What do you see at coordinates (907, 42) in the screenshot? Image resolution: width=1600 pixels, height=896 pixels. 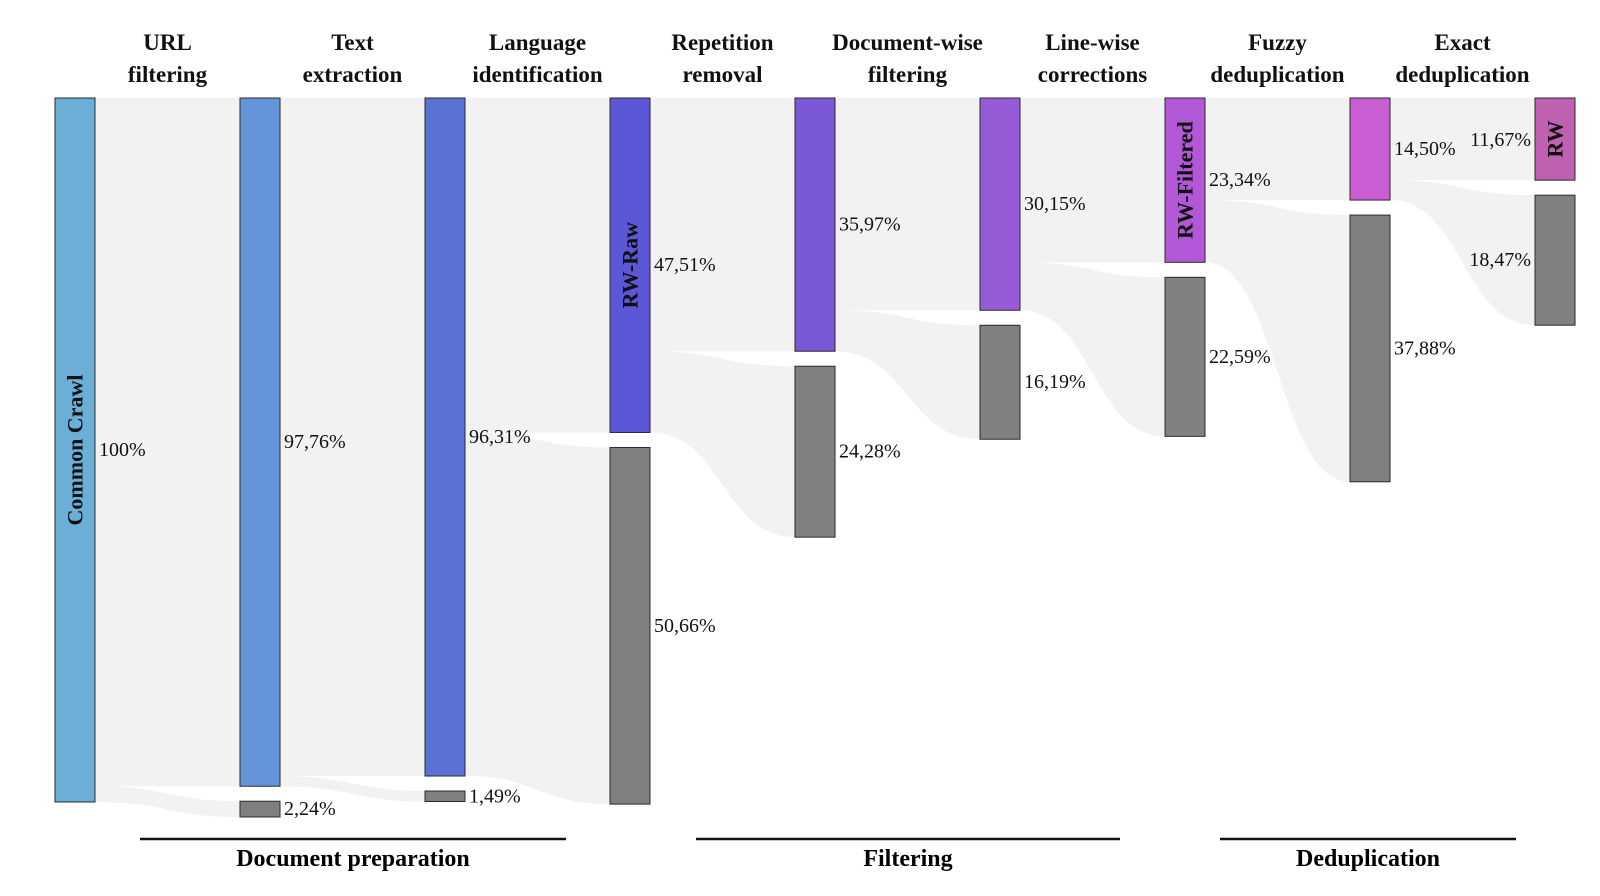 I see `stage-header-line1-4: Document-wise` at bounding box center [907, 42].